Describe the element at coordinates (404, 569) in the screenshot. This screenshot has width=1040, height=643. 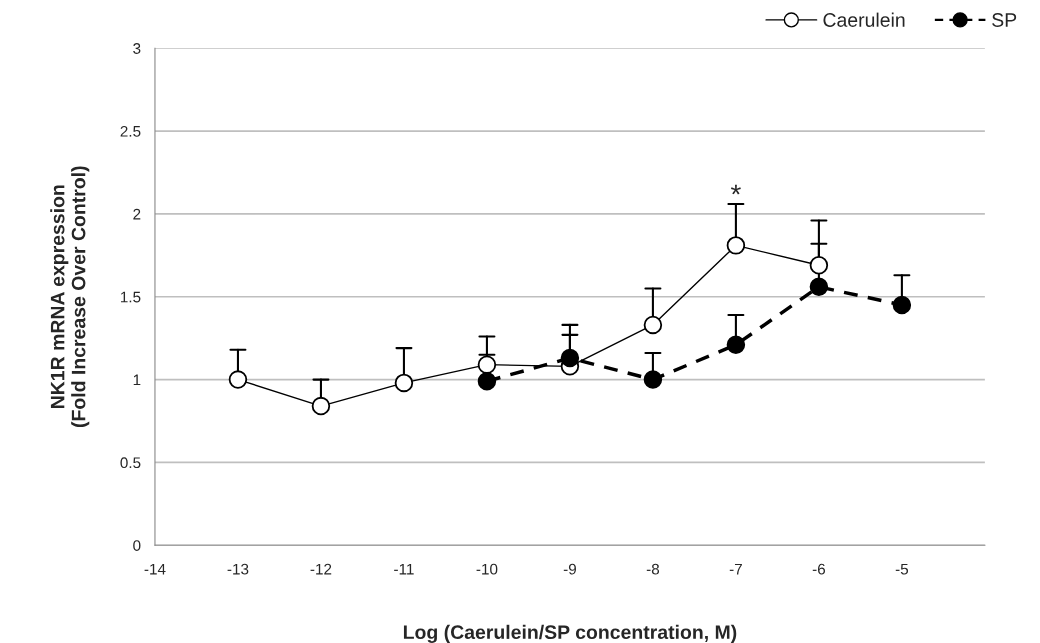
I see `x-tick-label: -11` at that location.